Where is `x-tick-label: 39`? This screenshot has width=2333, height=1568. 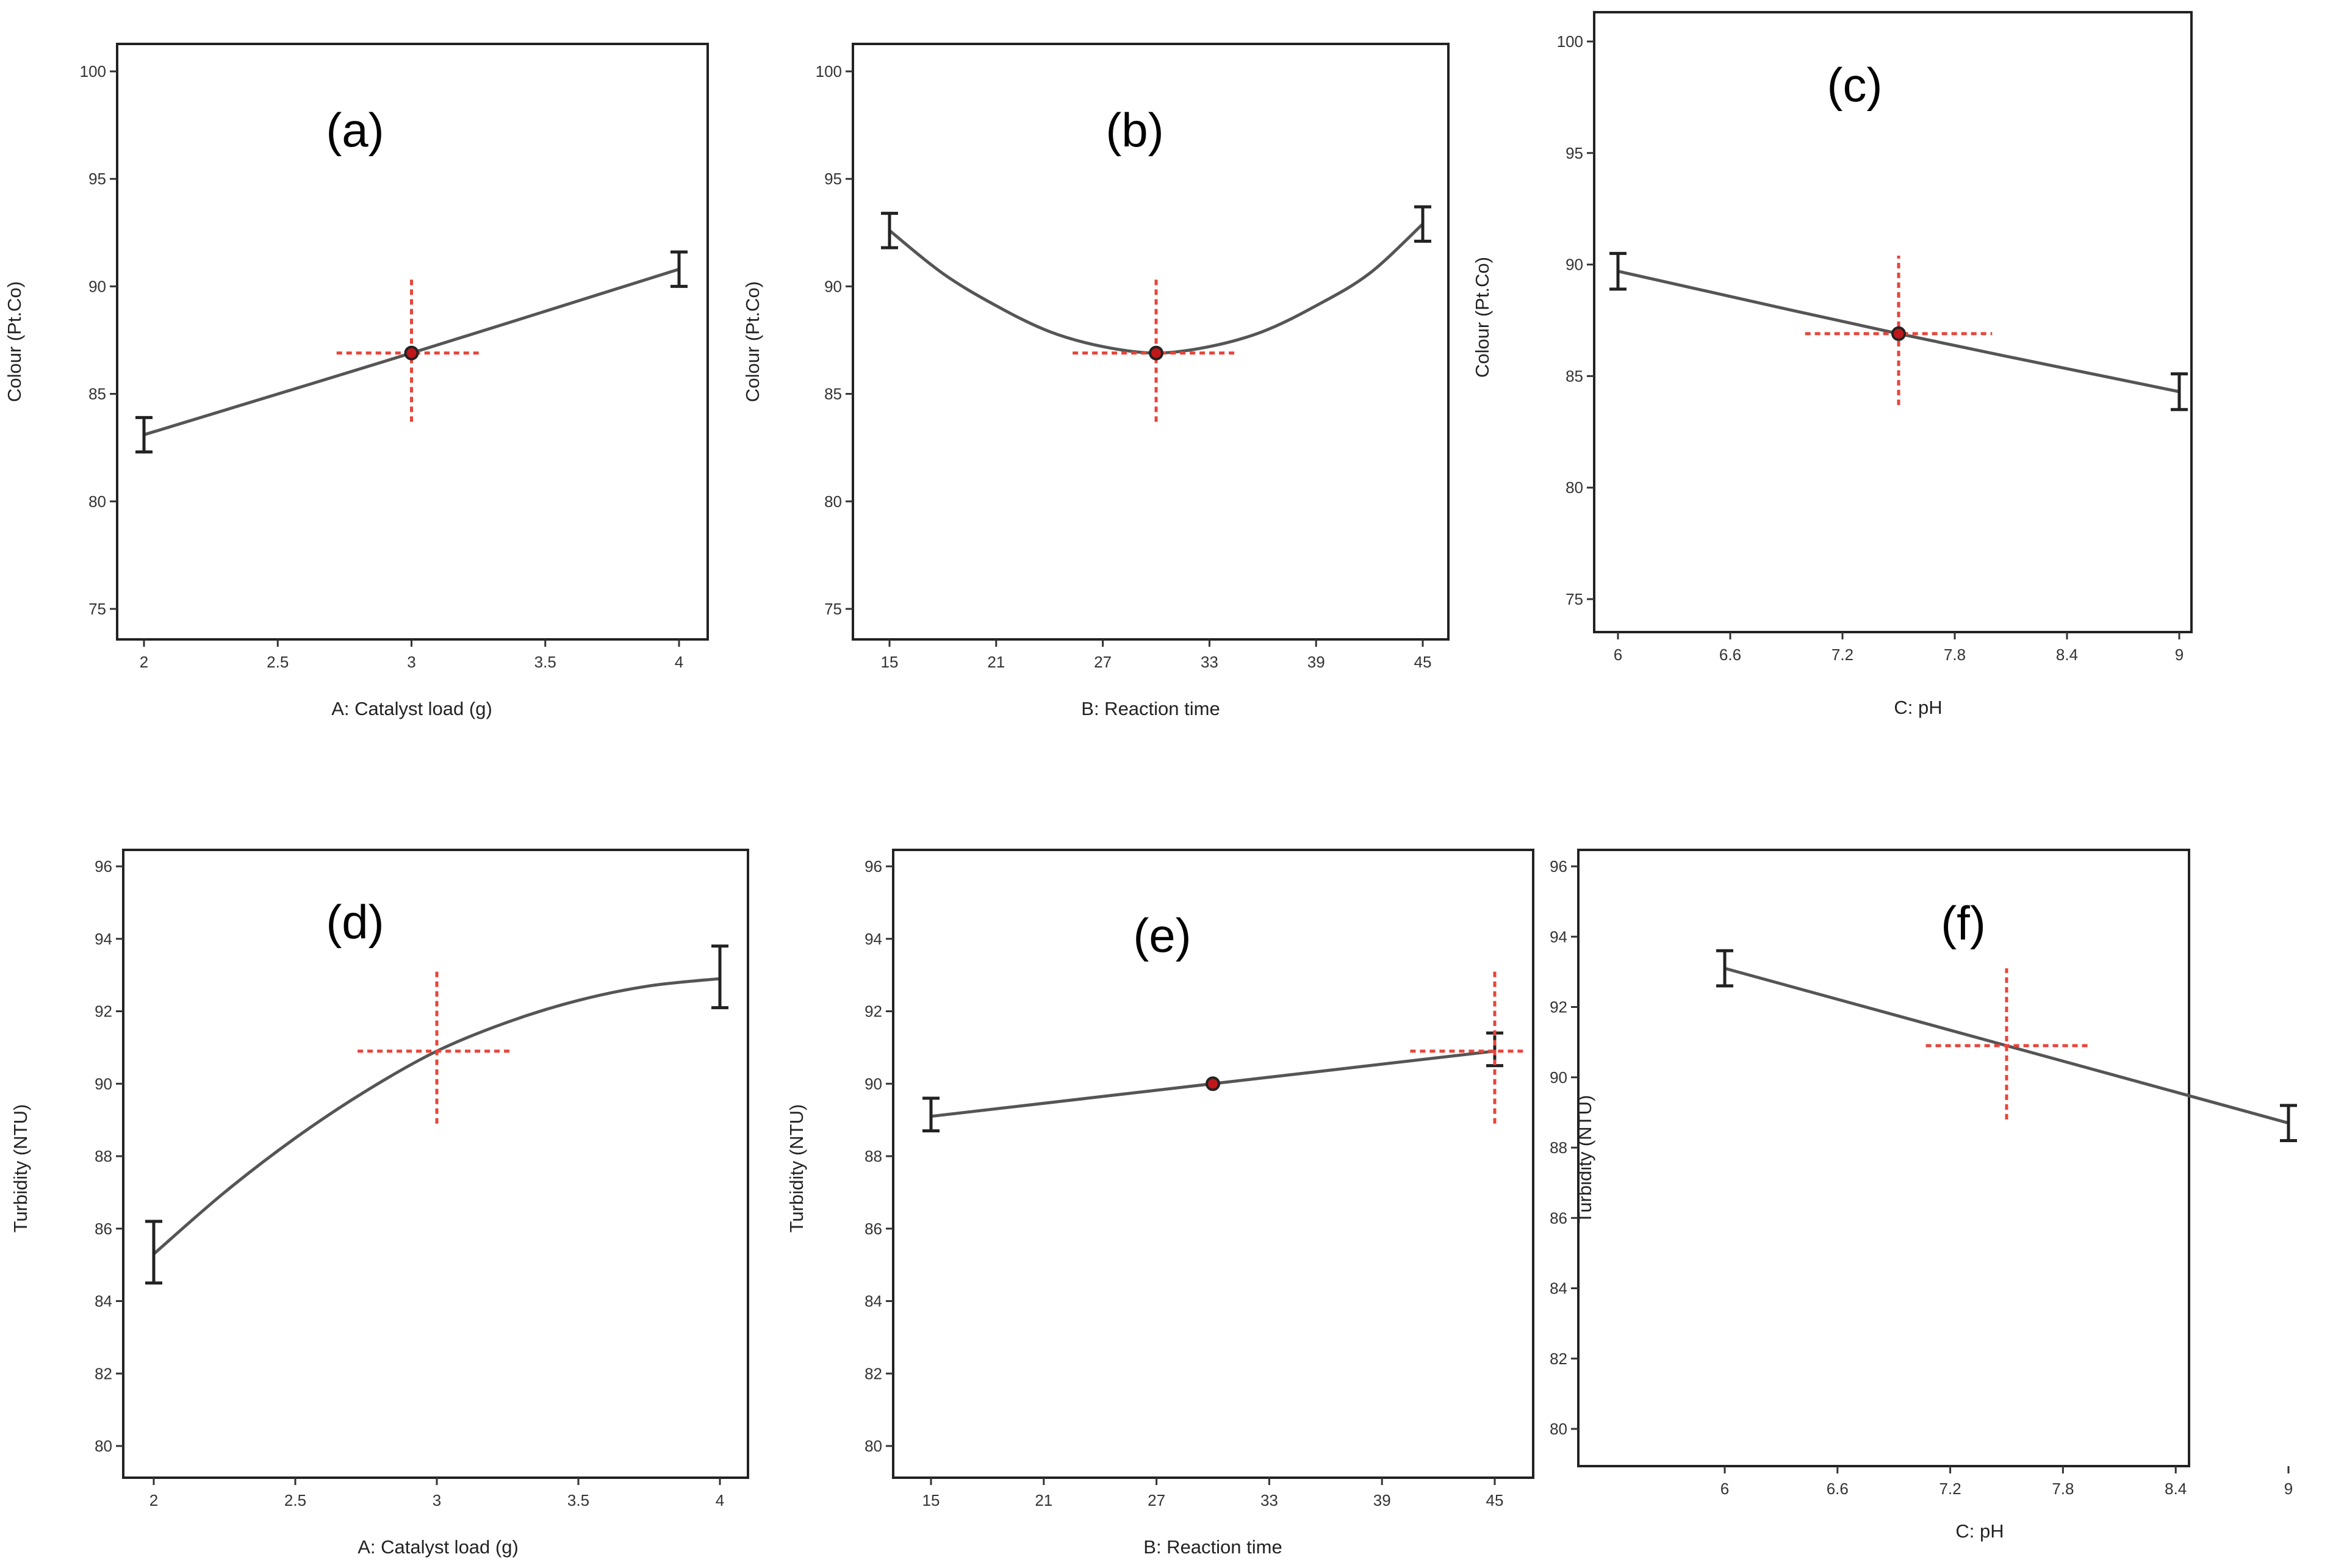
x-tick-label: 39 is located at coordinates (1316, 662).